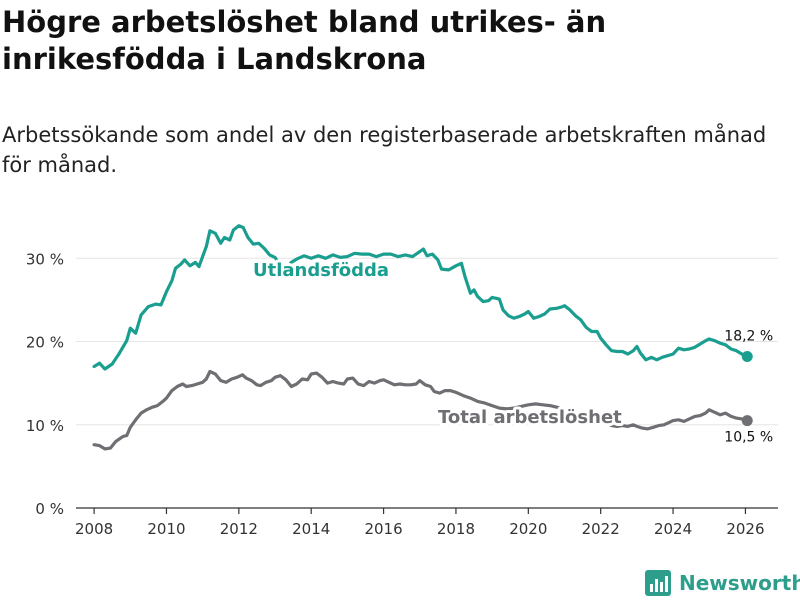  I want to click on x-tick-label: 2024, so click(673, 529).